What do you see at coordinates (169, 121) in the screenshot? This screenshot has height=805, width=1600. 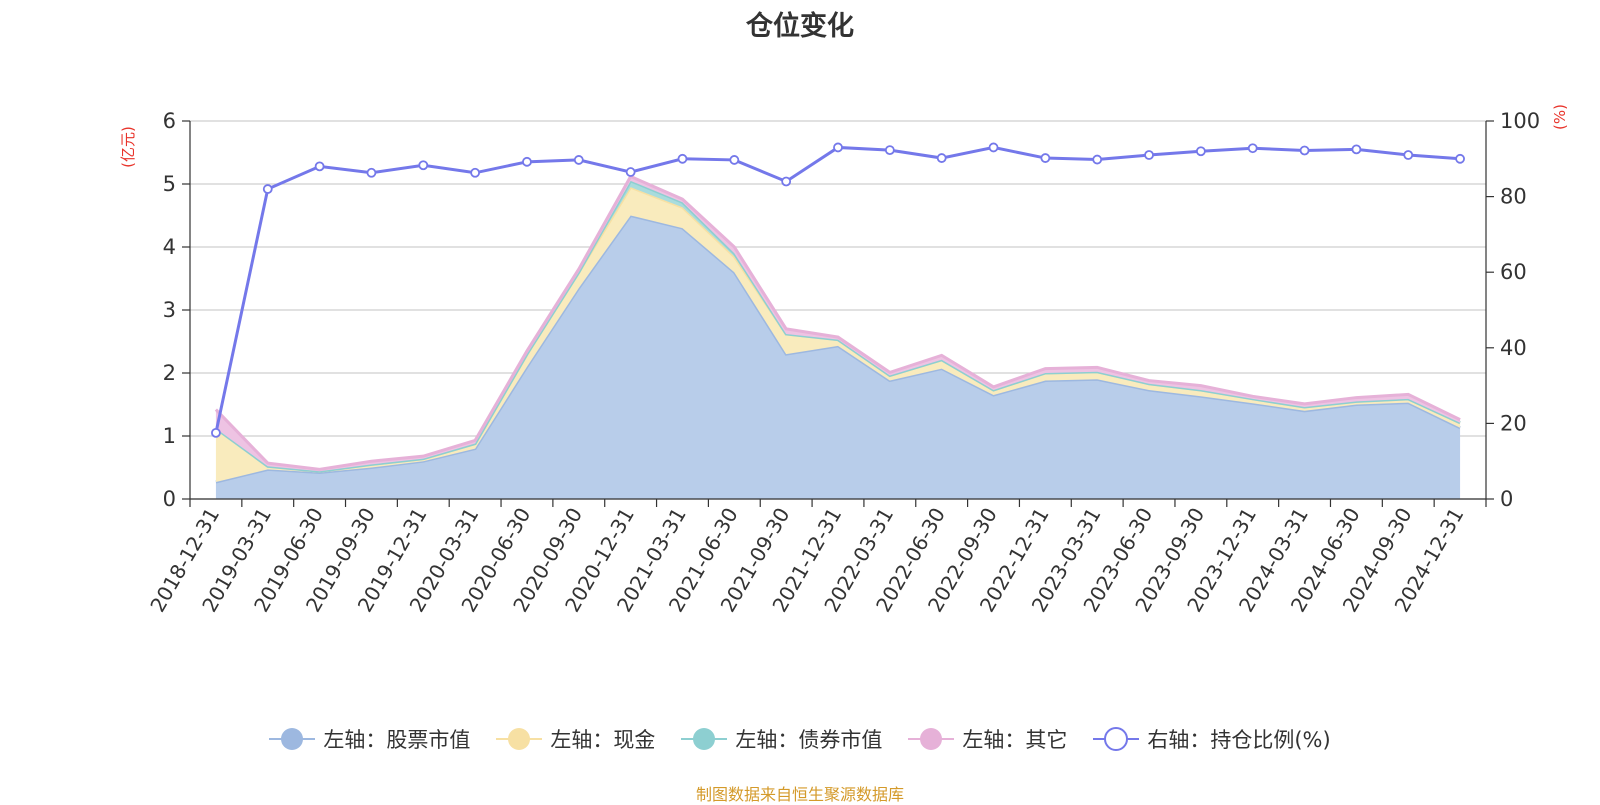 I see `left-tick-label: 6` at bounding box center [169, 121].